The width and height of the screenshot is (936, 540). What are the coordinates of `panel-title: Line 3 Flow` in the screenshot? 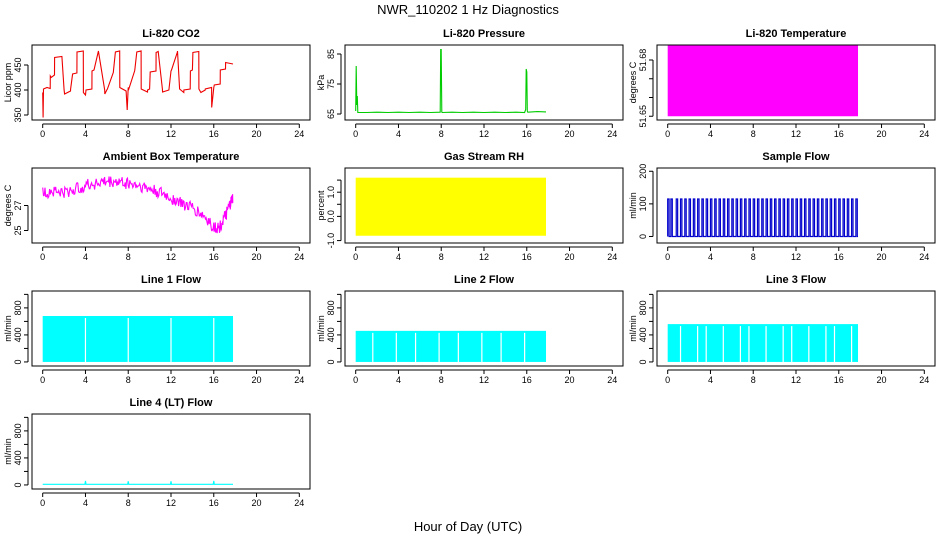 It's located at (796, 280).